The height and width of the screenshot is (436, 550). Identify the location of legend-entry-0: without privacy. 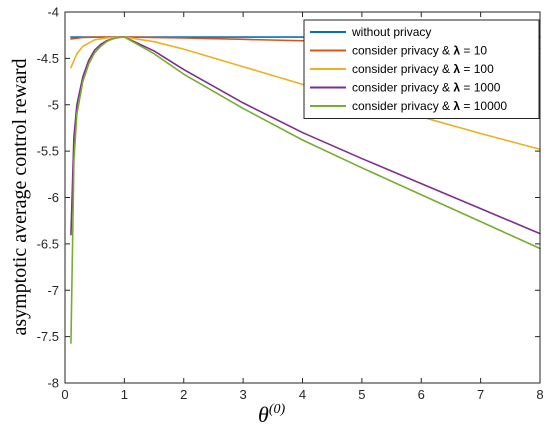
(391, 32).